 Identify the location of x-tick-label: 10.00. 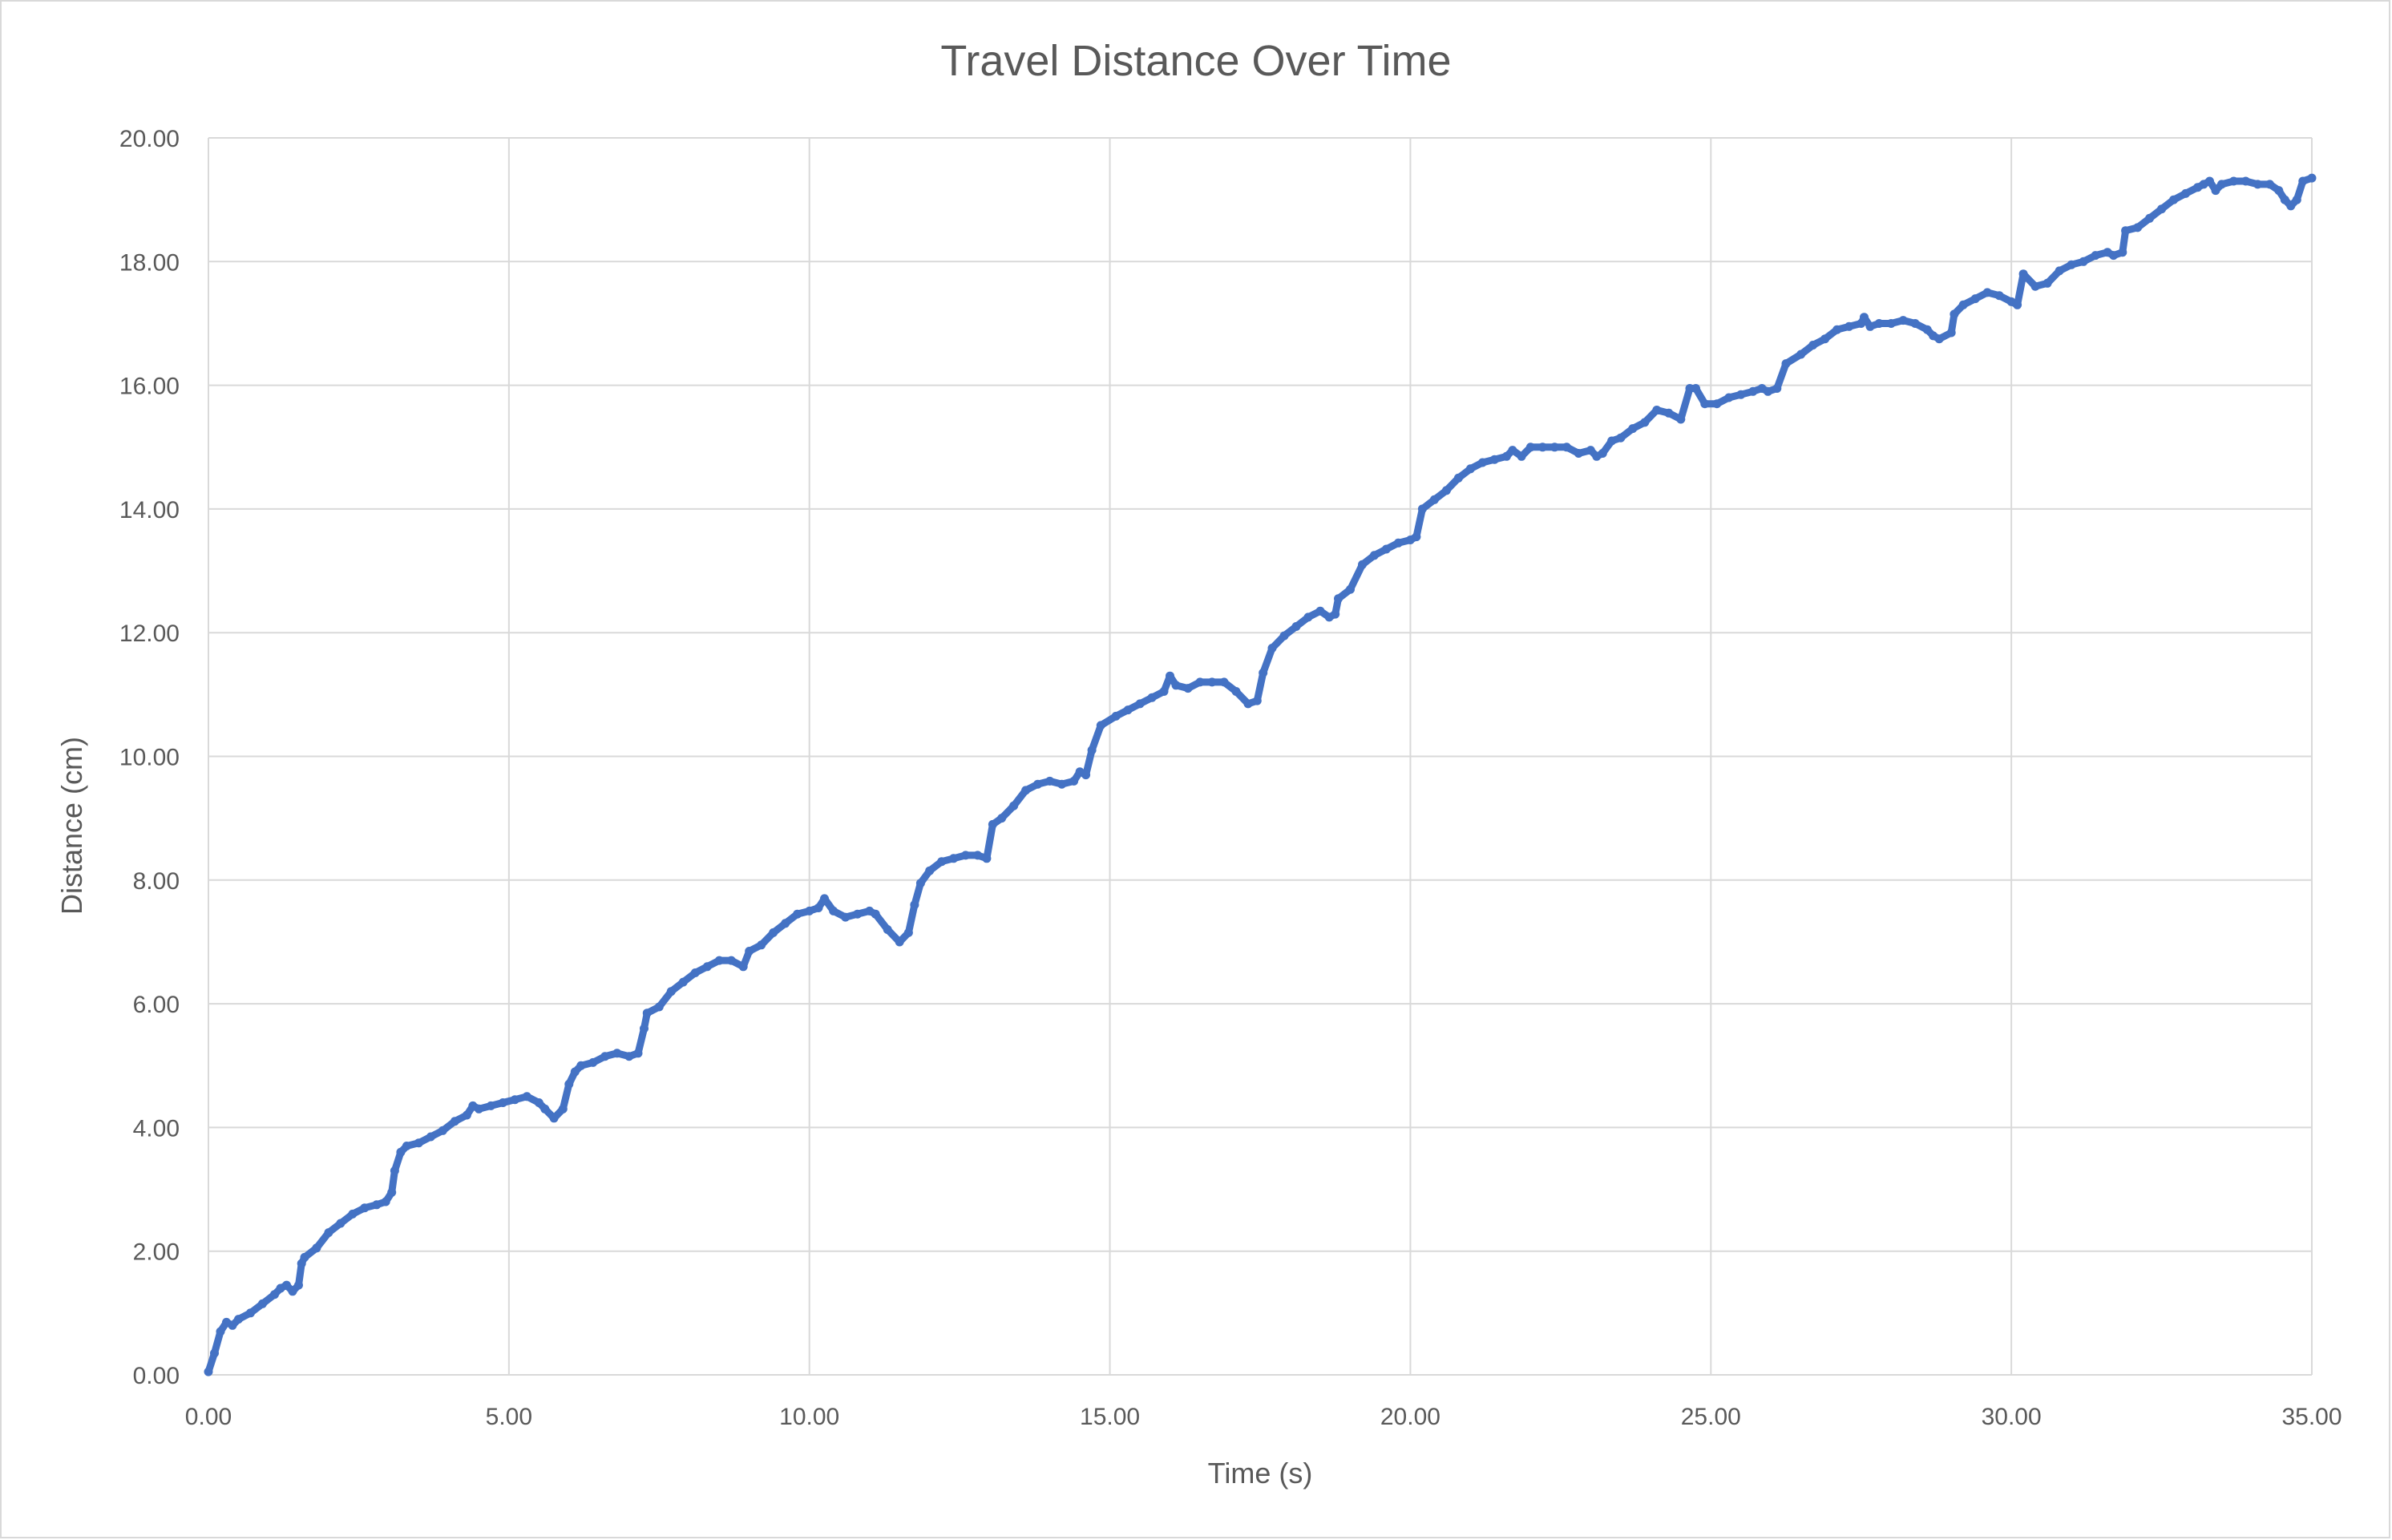
(809, 1417).